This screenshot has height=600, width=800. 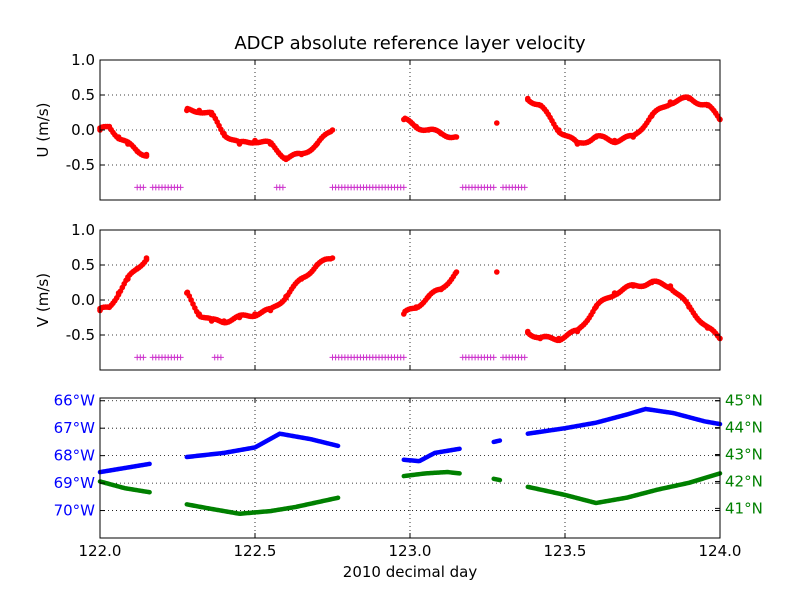 I want to click on y2-tick-label: 42°N, so click(x=744, y=481).